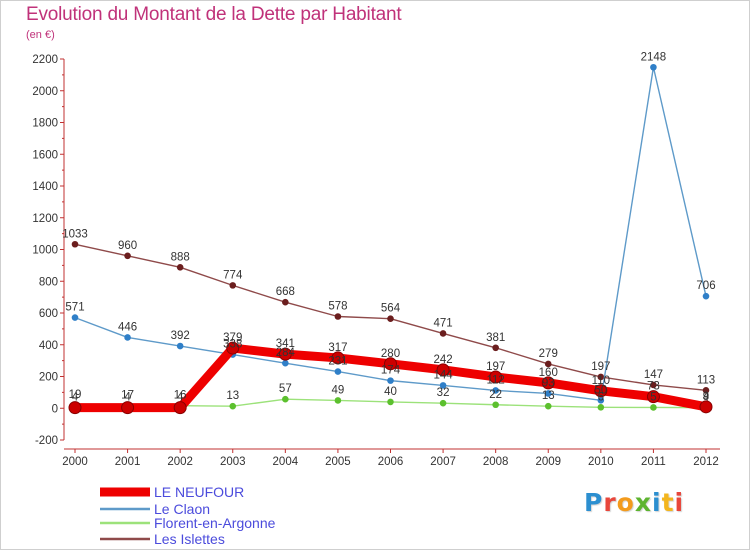 The width and height of the screenshot is (750, 550). Describe the element at coordinates (45, 251) in the screenshot. I see `y-tick-label: 1000` at that location.